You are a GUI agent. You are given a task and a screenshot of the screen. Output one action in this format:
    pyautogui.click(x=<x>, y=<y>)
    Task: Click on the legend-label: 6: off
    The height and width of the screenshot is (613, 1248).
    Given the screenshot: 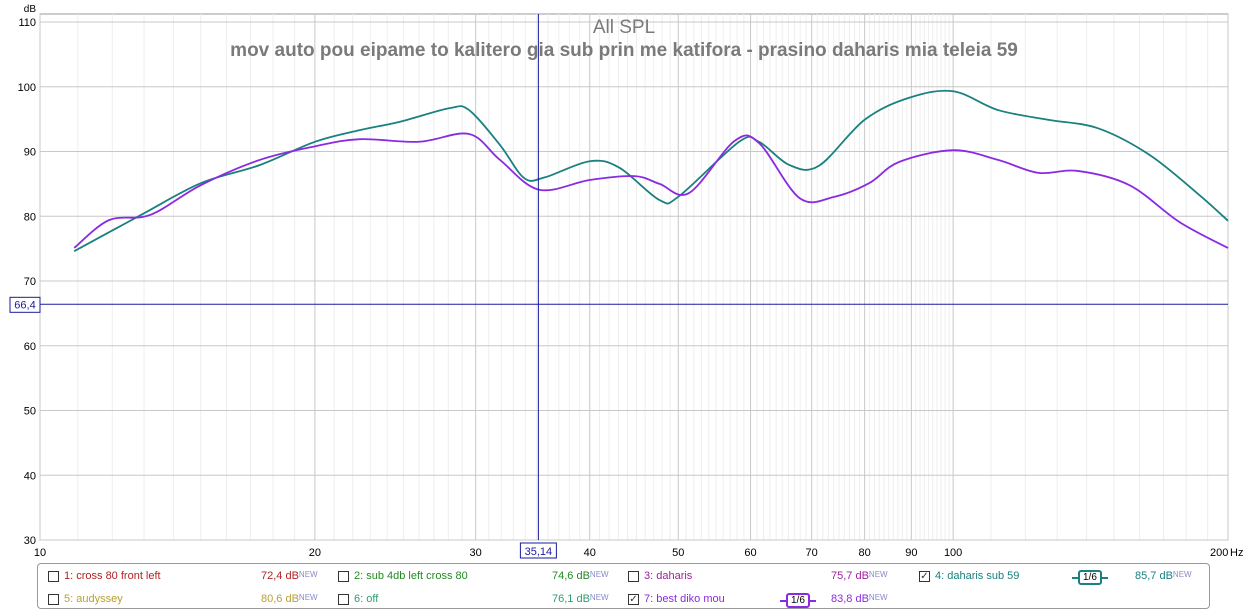 What is the action you would take?
    pyautogui.click(x=366, y=599)
    